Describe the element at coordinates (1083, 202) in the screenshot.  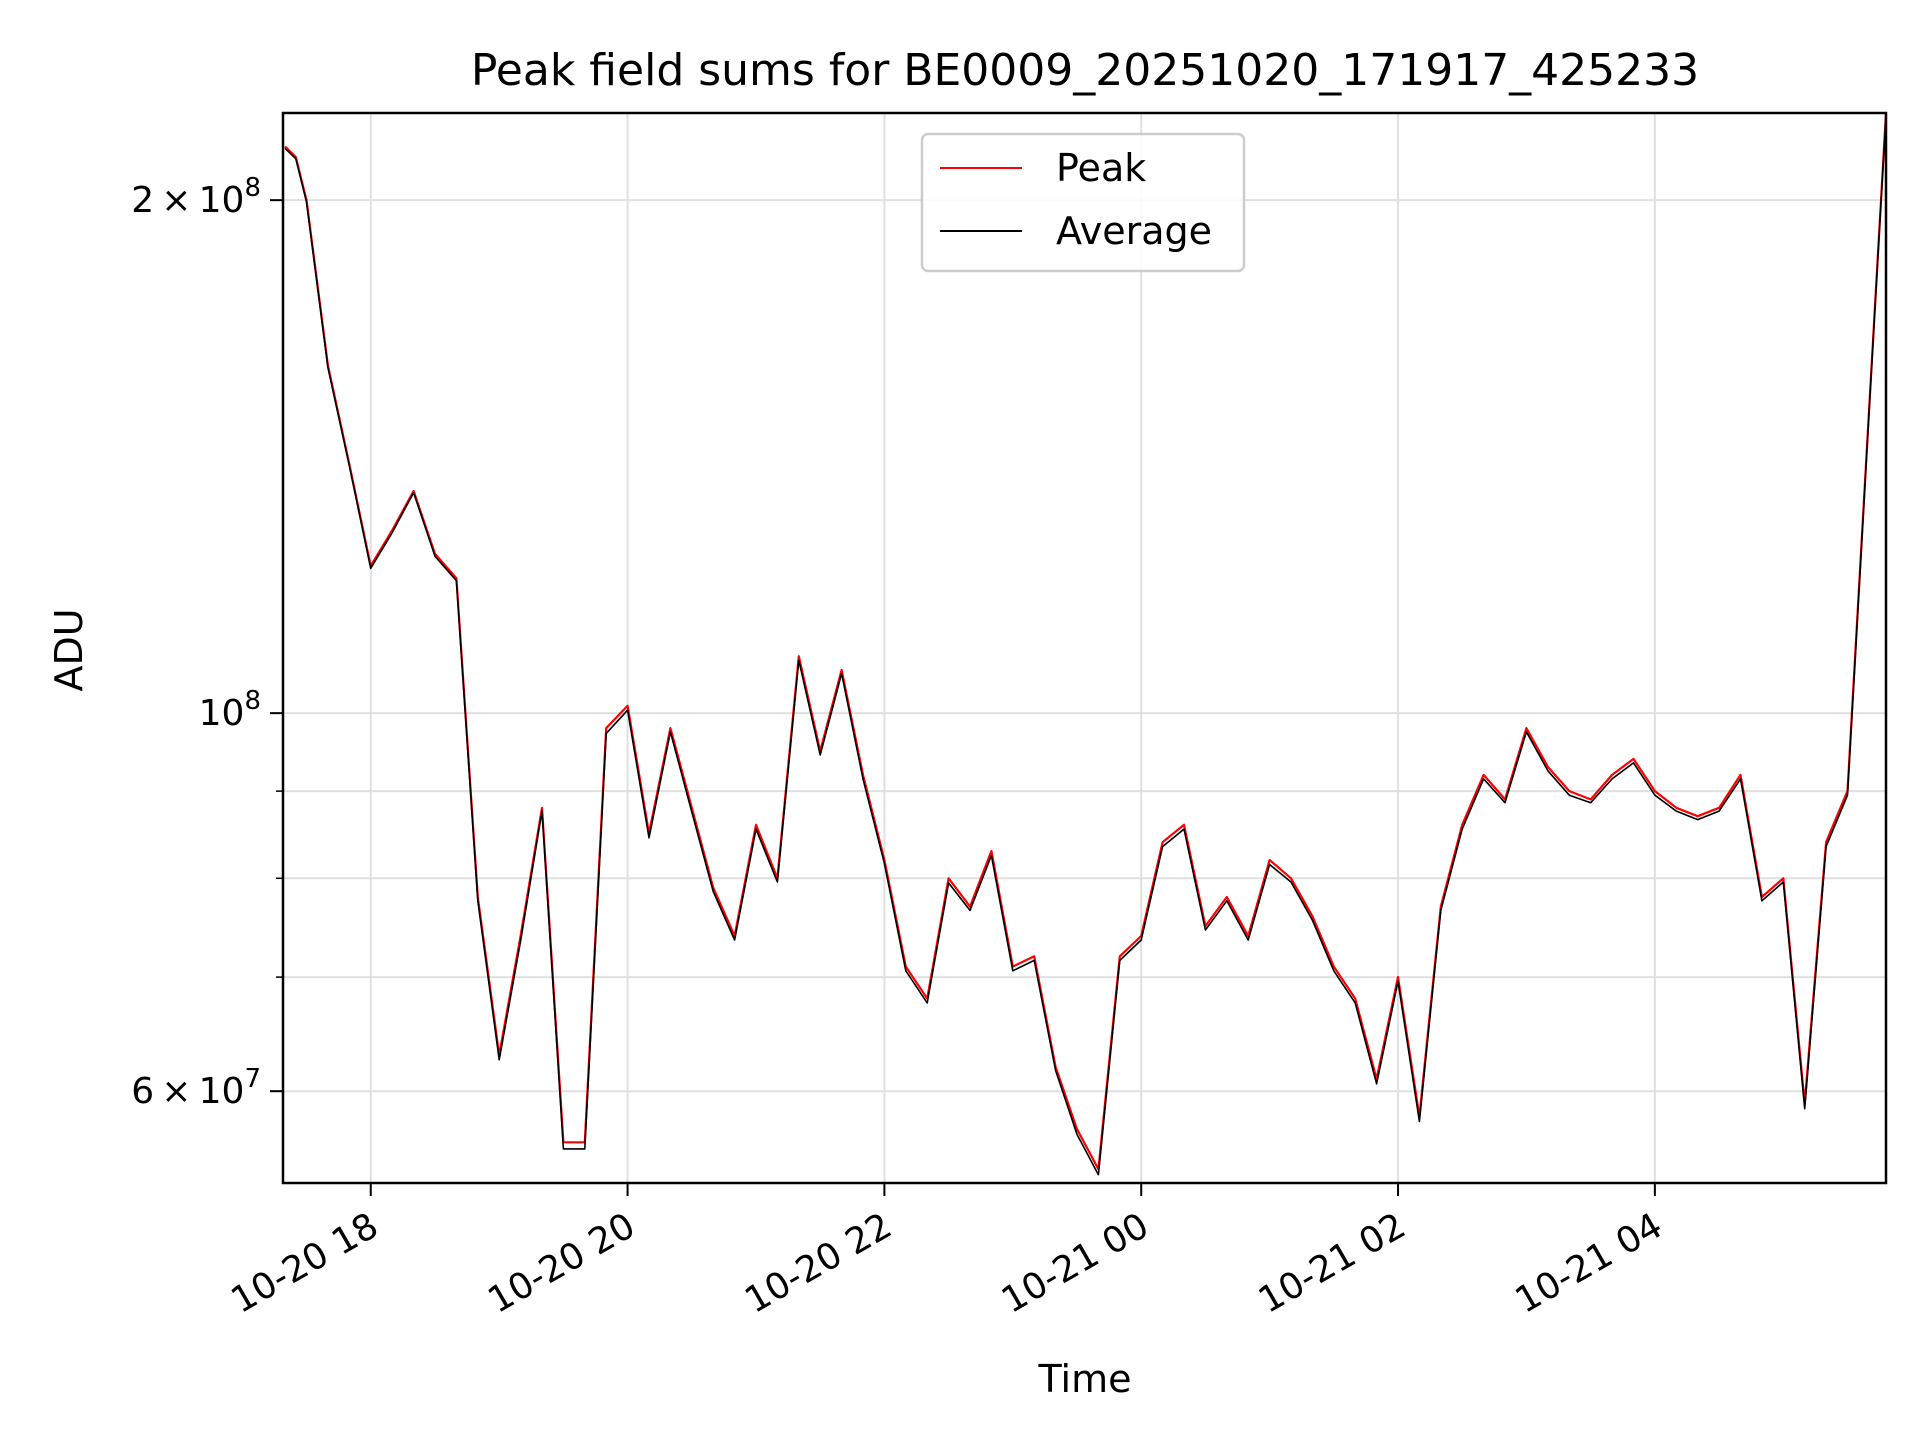
I see `legend: Peak Average` at that location.